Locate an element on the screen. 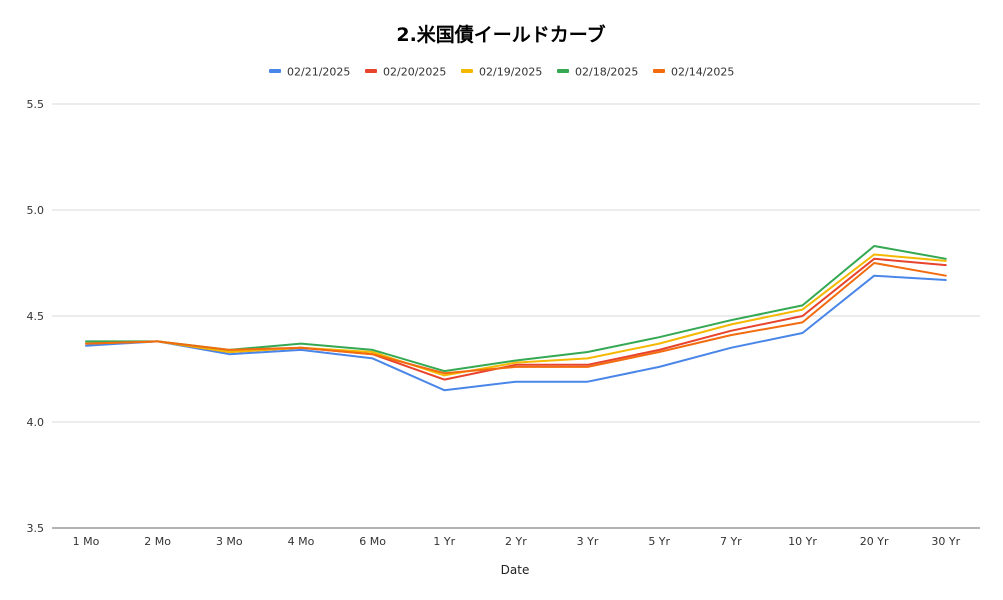 This screenshot has height=600, width=1003. chart-title: 2.米国債イールドカーブ is located at coordinates (500, 34).